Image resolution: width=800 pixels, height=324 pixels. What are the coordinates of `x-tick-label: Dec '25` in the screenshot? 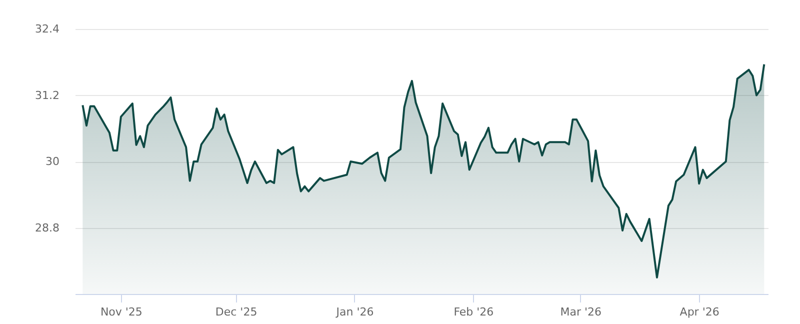 It's located at (236, 312).